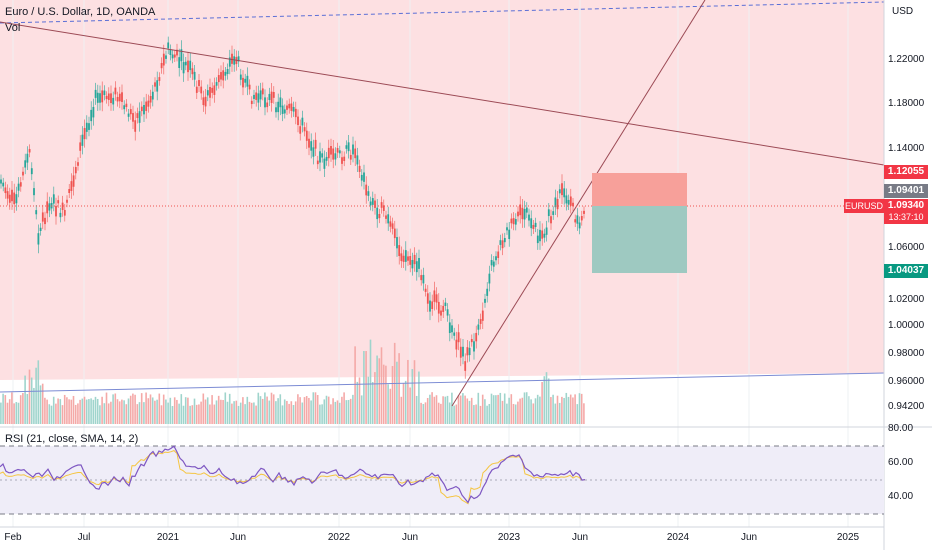 The width and height of the screenshot is (932, 550). Describe the element at coordinates (80, 12) in the screenshot. I see `symbol-title: Euro / U.S. Dollar, 1D, OANDA` at that location.